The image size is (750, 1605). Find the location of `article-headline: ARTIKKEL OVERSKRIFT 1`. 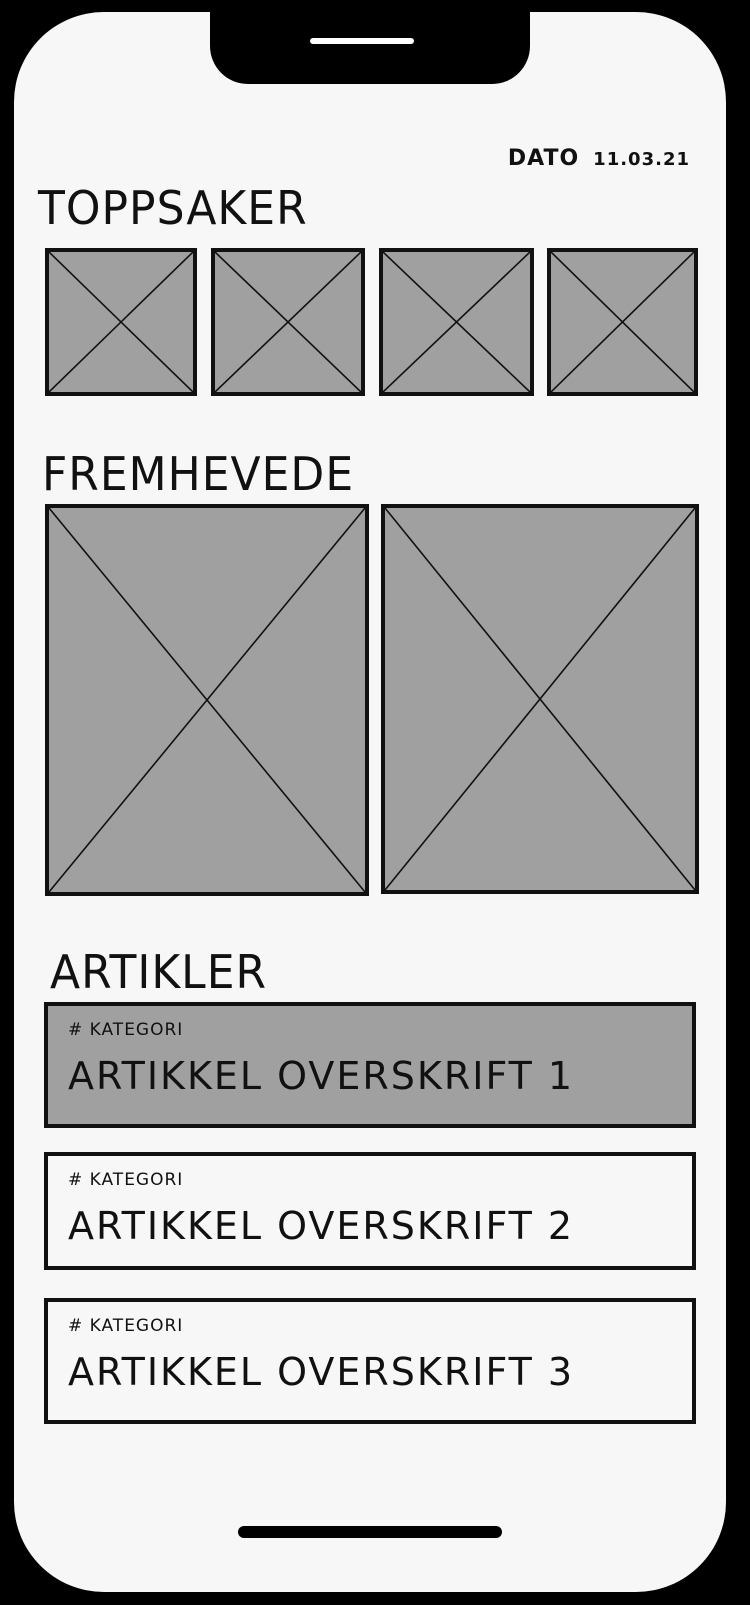

article-headline: ARTIKKEL OVERSKRIFT 1 is located at coordinates (321, 1076).